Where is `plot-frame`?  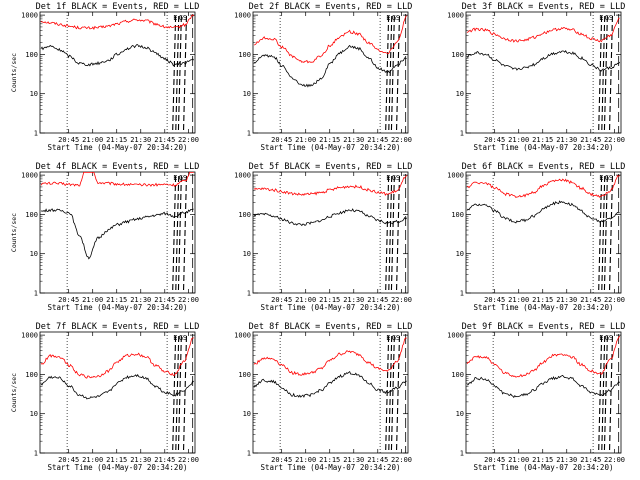
plot-frame is located at coordinates (117, 72).